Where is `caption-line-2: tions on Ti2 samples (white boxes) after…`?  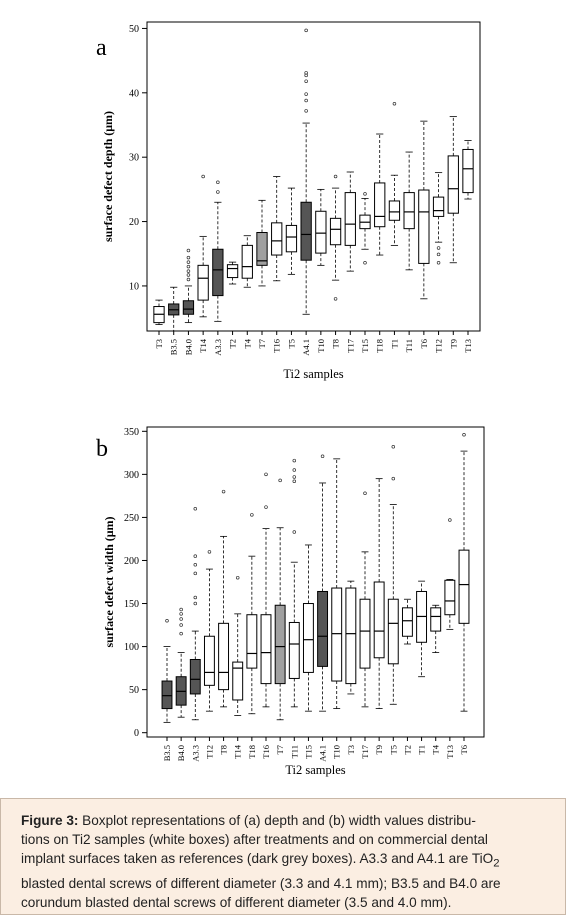 caption-line-2: tions on Ti2 samples (white boxes) after… is located at coordinates (254, 839).